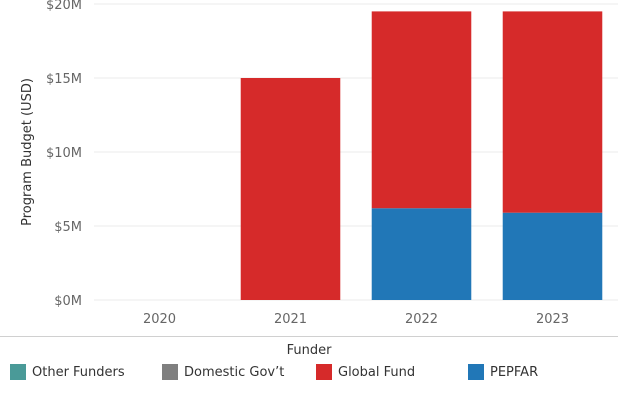  What do you see at coordinates (290, 319) in the screenshot?
I see `x-tick-label: 2021` at bounding box center [290, 319].